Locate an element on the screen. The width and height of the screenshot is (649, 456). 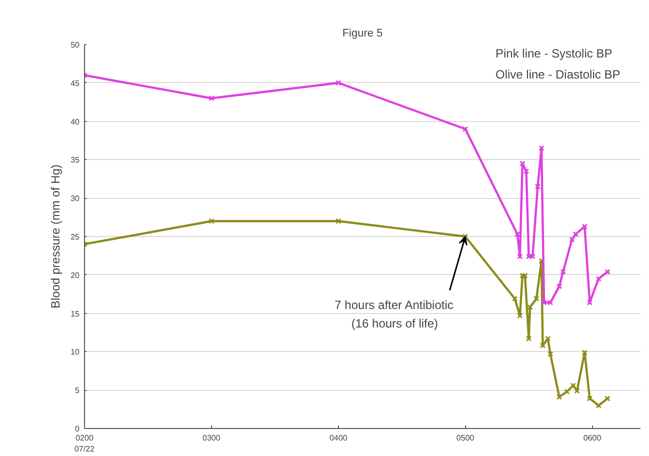
x-tick-label: 0300 is located at coordinates (211, 438).